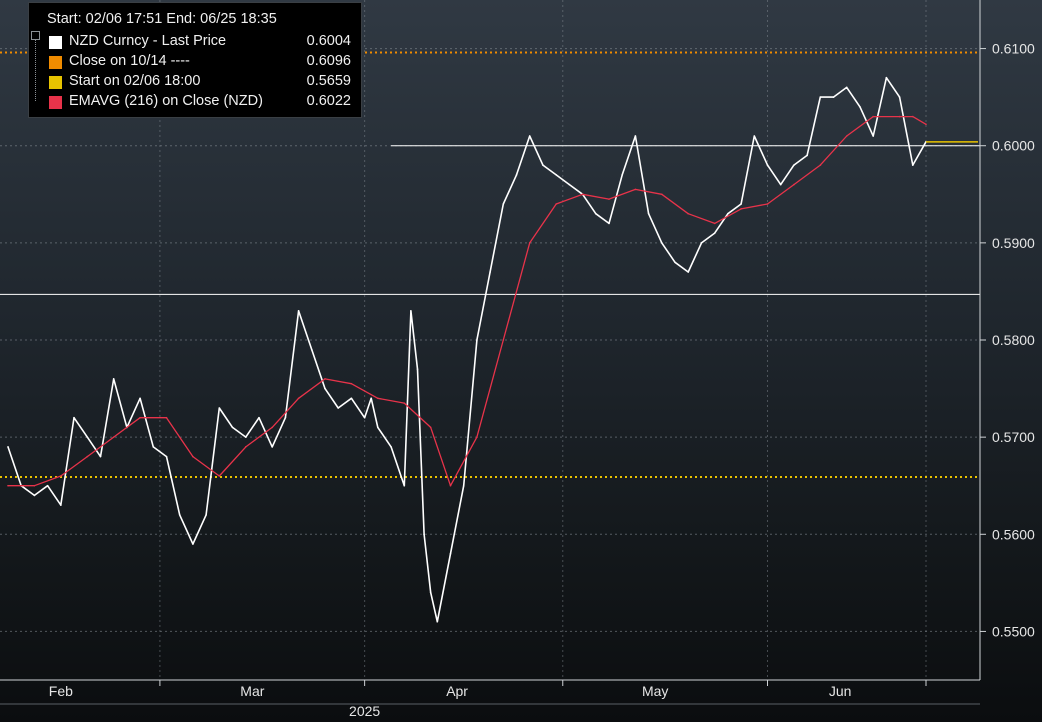 The height and width of the screenshot is (722, 1042). I want to click on legend-tree-connector, so click(37, 66).